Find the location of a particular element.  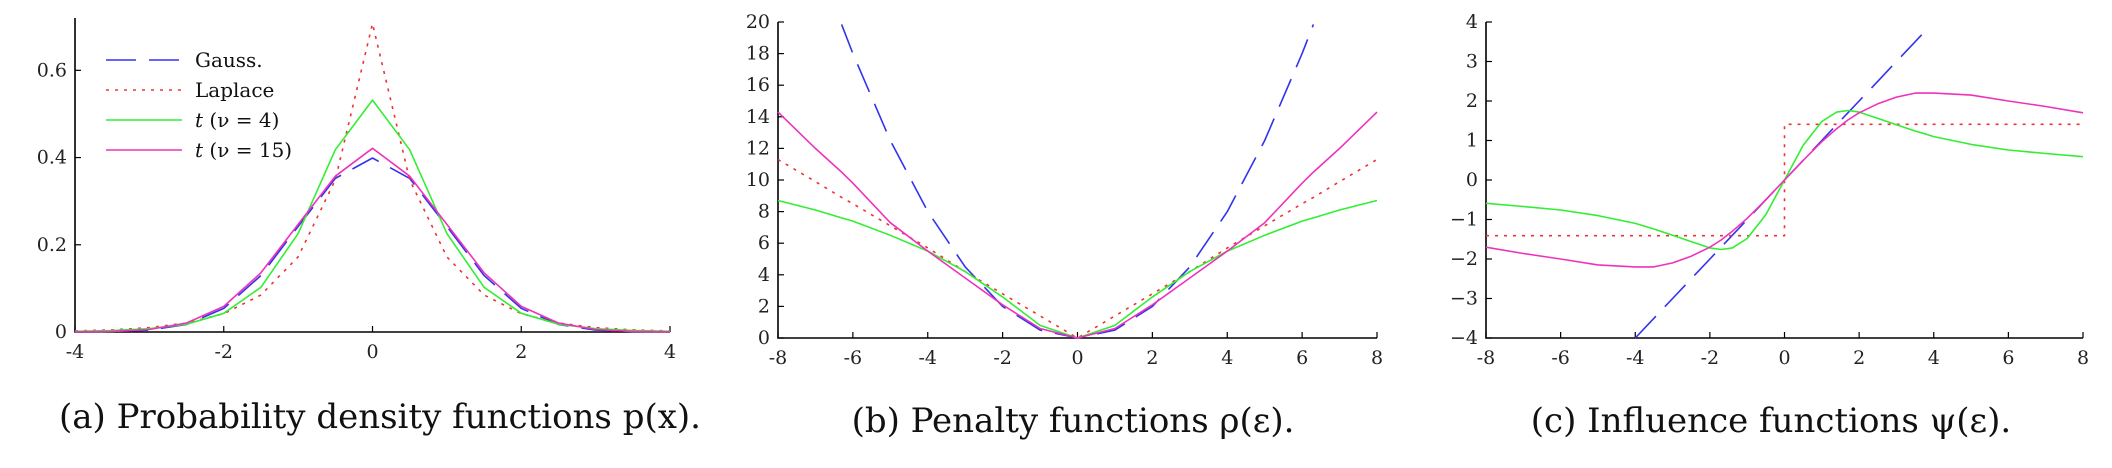

y-tick-label: −1 is located at coordinates (1464, 220).